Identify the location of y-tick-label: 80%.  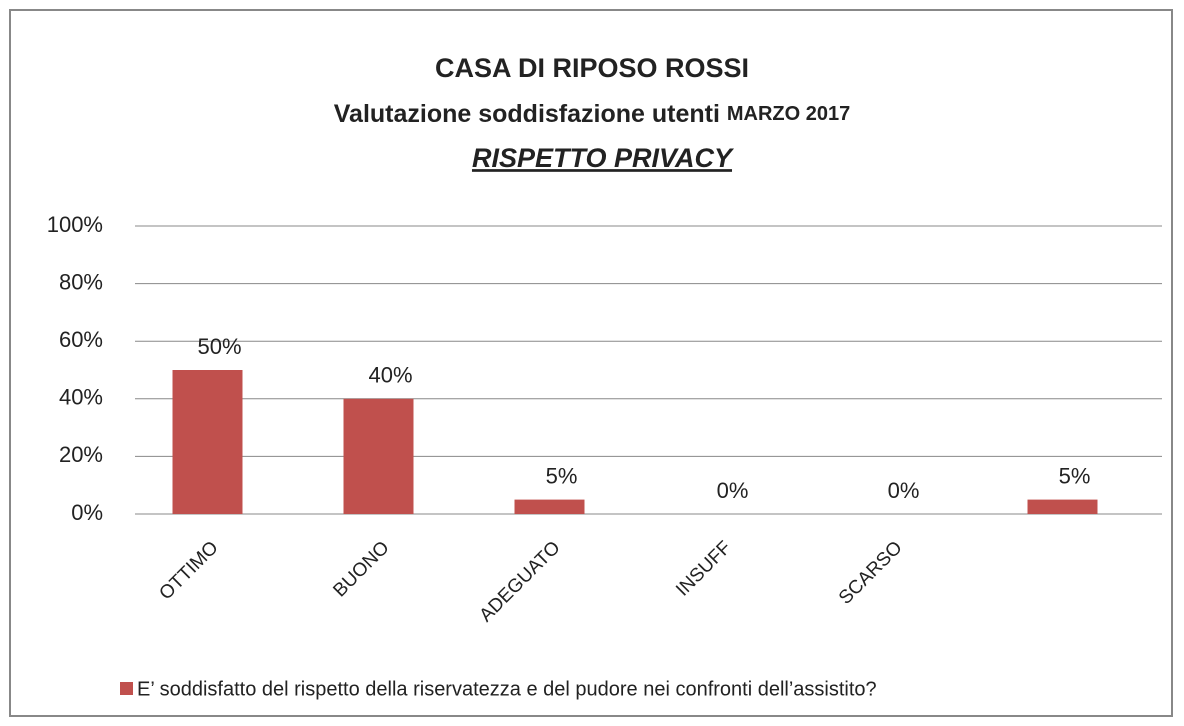
(81, 281).